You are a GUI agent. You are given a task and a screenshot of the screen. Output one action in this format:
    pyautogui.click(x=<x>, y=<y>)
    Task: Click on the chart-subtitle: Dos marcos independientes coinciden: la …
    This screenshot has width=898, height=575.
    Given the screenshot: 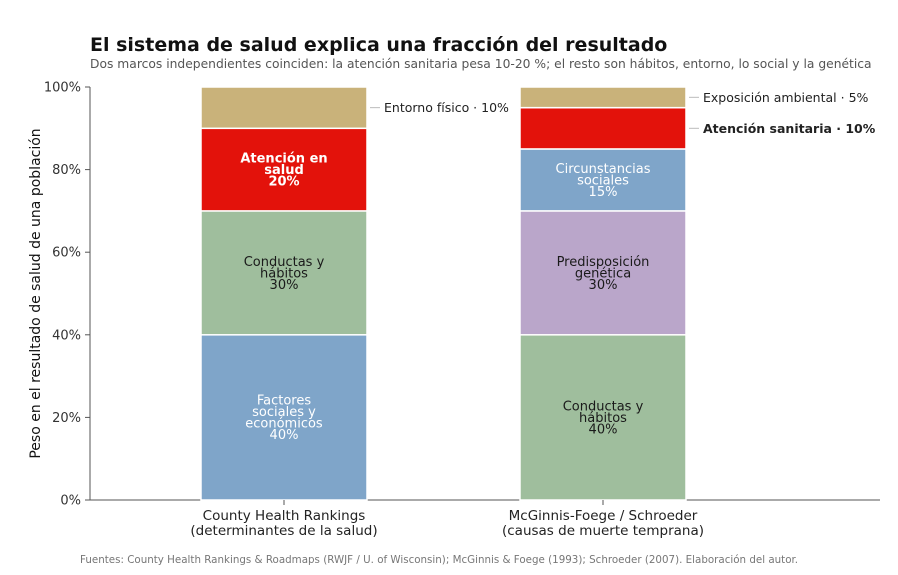 What is the action you would take?
    pyautogui.click(x=481, y=64)
    